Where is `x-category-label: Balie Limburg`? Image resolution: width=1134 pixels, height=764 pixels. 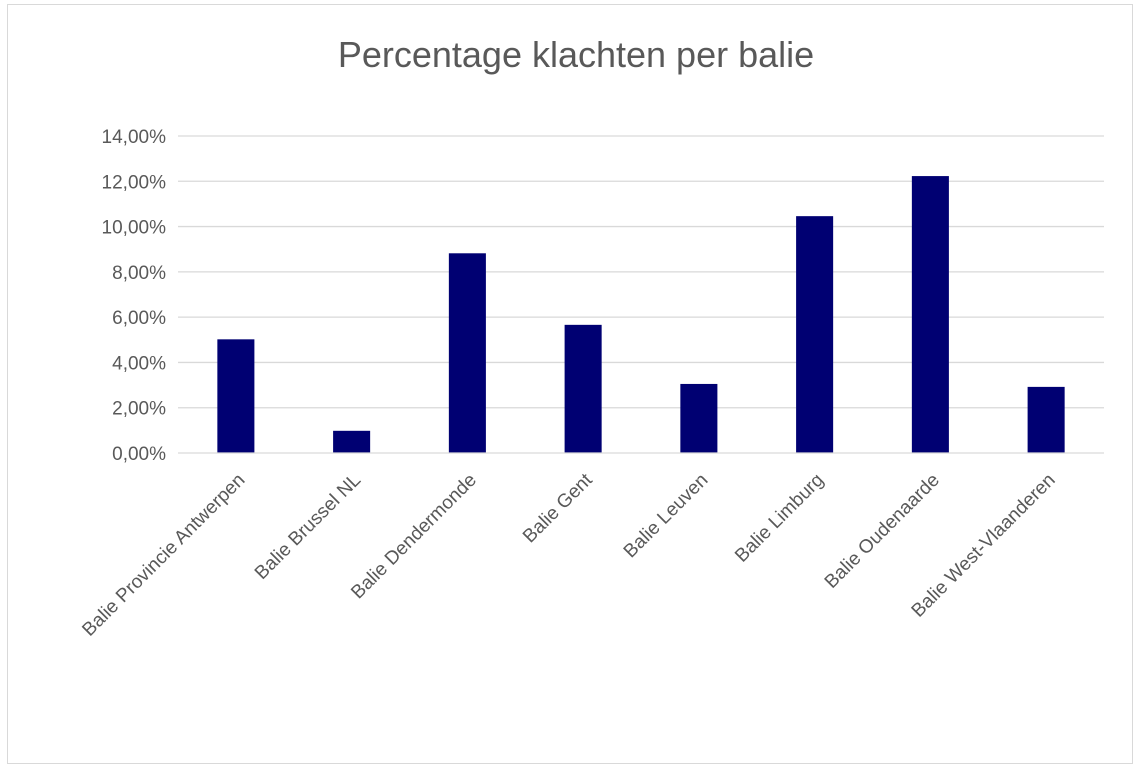 x-category-label: Balie Limburg is located at coordinates (779, 518).